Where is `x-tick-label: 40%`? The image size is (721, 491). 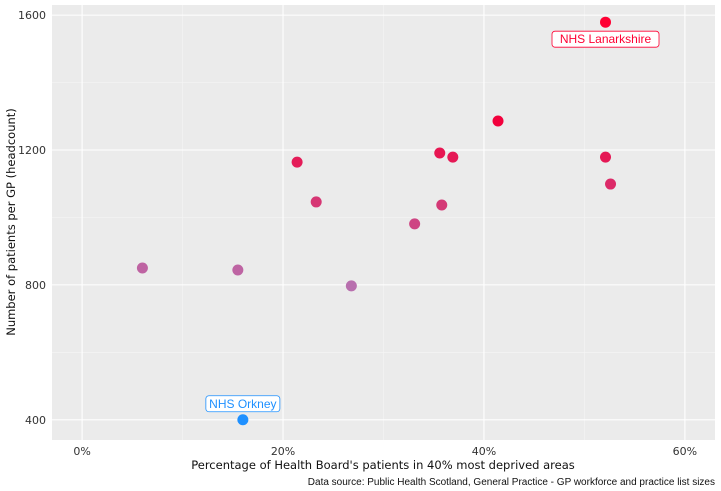
x-tick-label: 40% is located at coordinates (484, 451).